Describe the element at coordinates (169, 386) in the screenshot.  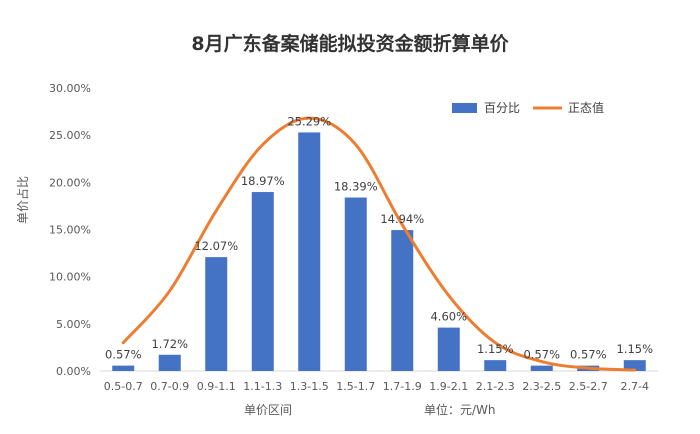
I see `x-tick-label: 0.7-0.9` at that location.